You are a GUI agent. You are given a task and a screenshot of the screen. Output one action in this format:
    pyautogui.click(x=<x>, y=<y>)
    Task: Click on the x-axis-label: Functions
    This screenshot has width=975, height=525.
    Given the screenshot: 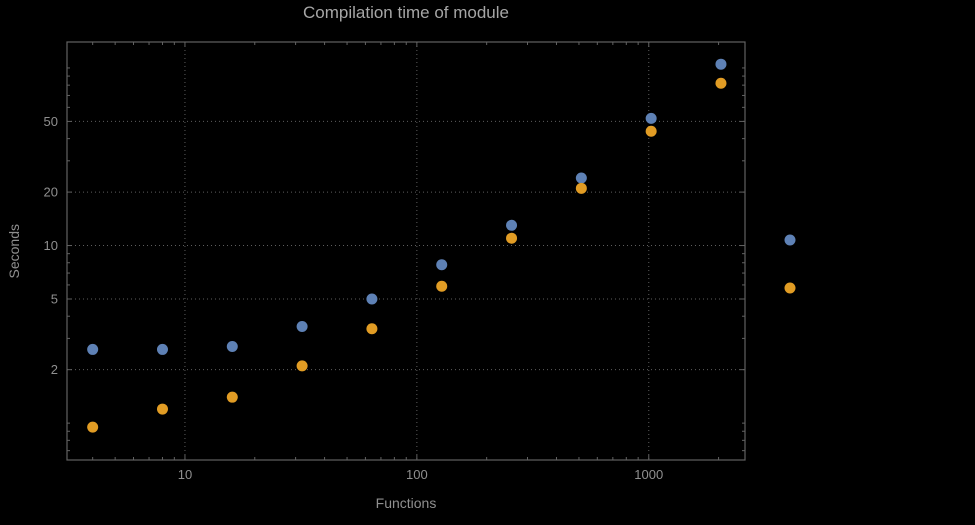 What is the action you would take?
    pyautogui.click(x=406, y=503)
    